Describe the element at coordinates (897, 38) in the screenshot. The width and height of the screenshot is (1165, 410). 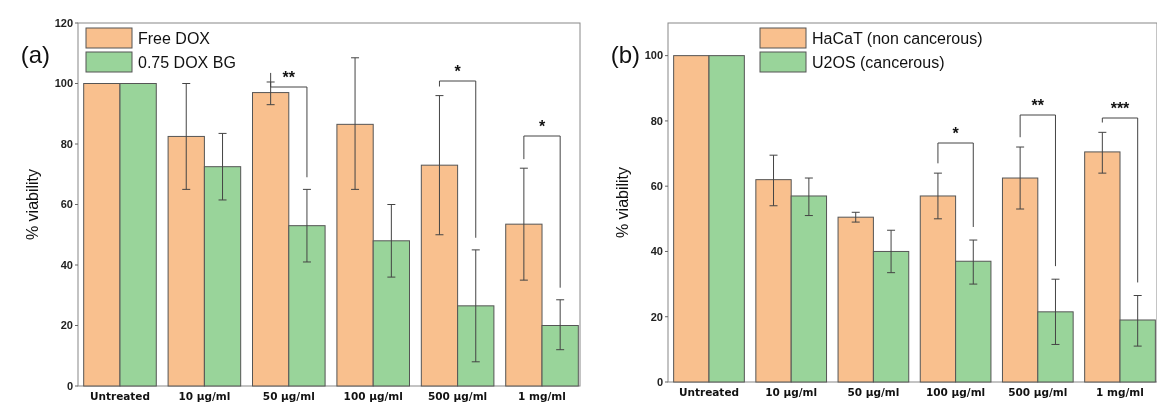
I see `legend-label: HaCaT (non cancerous)` at that location.